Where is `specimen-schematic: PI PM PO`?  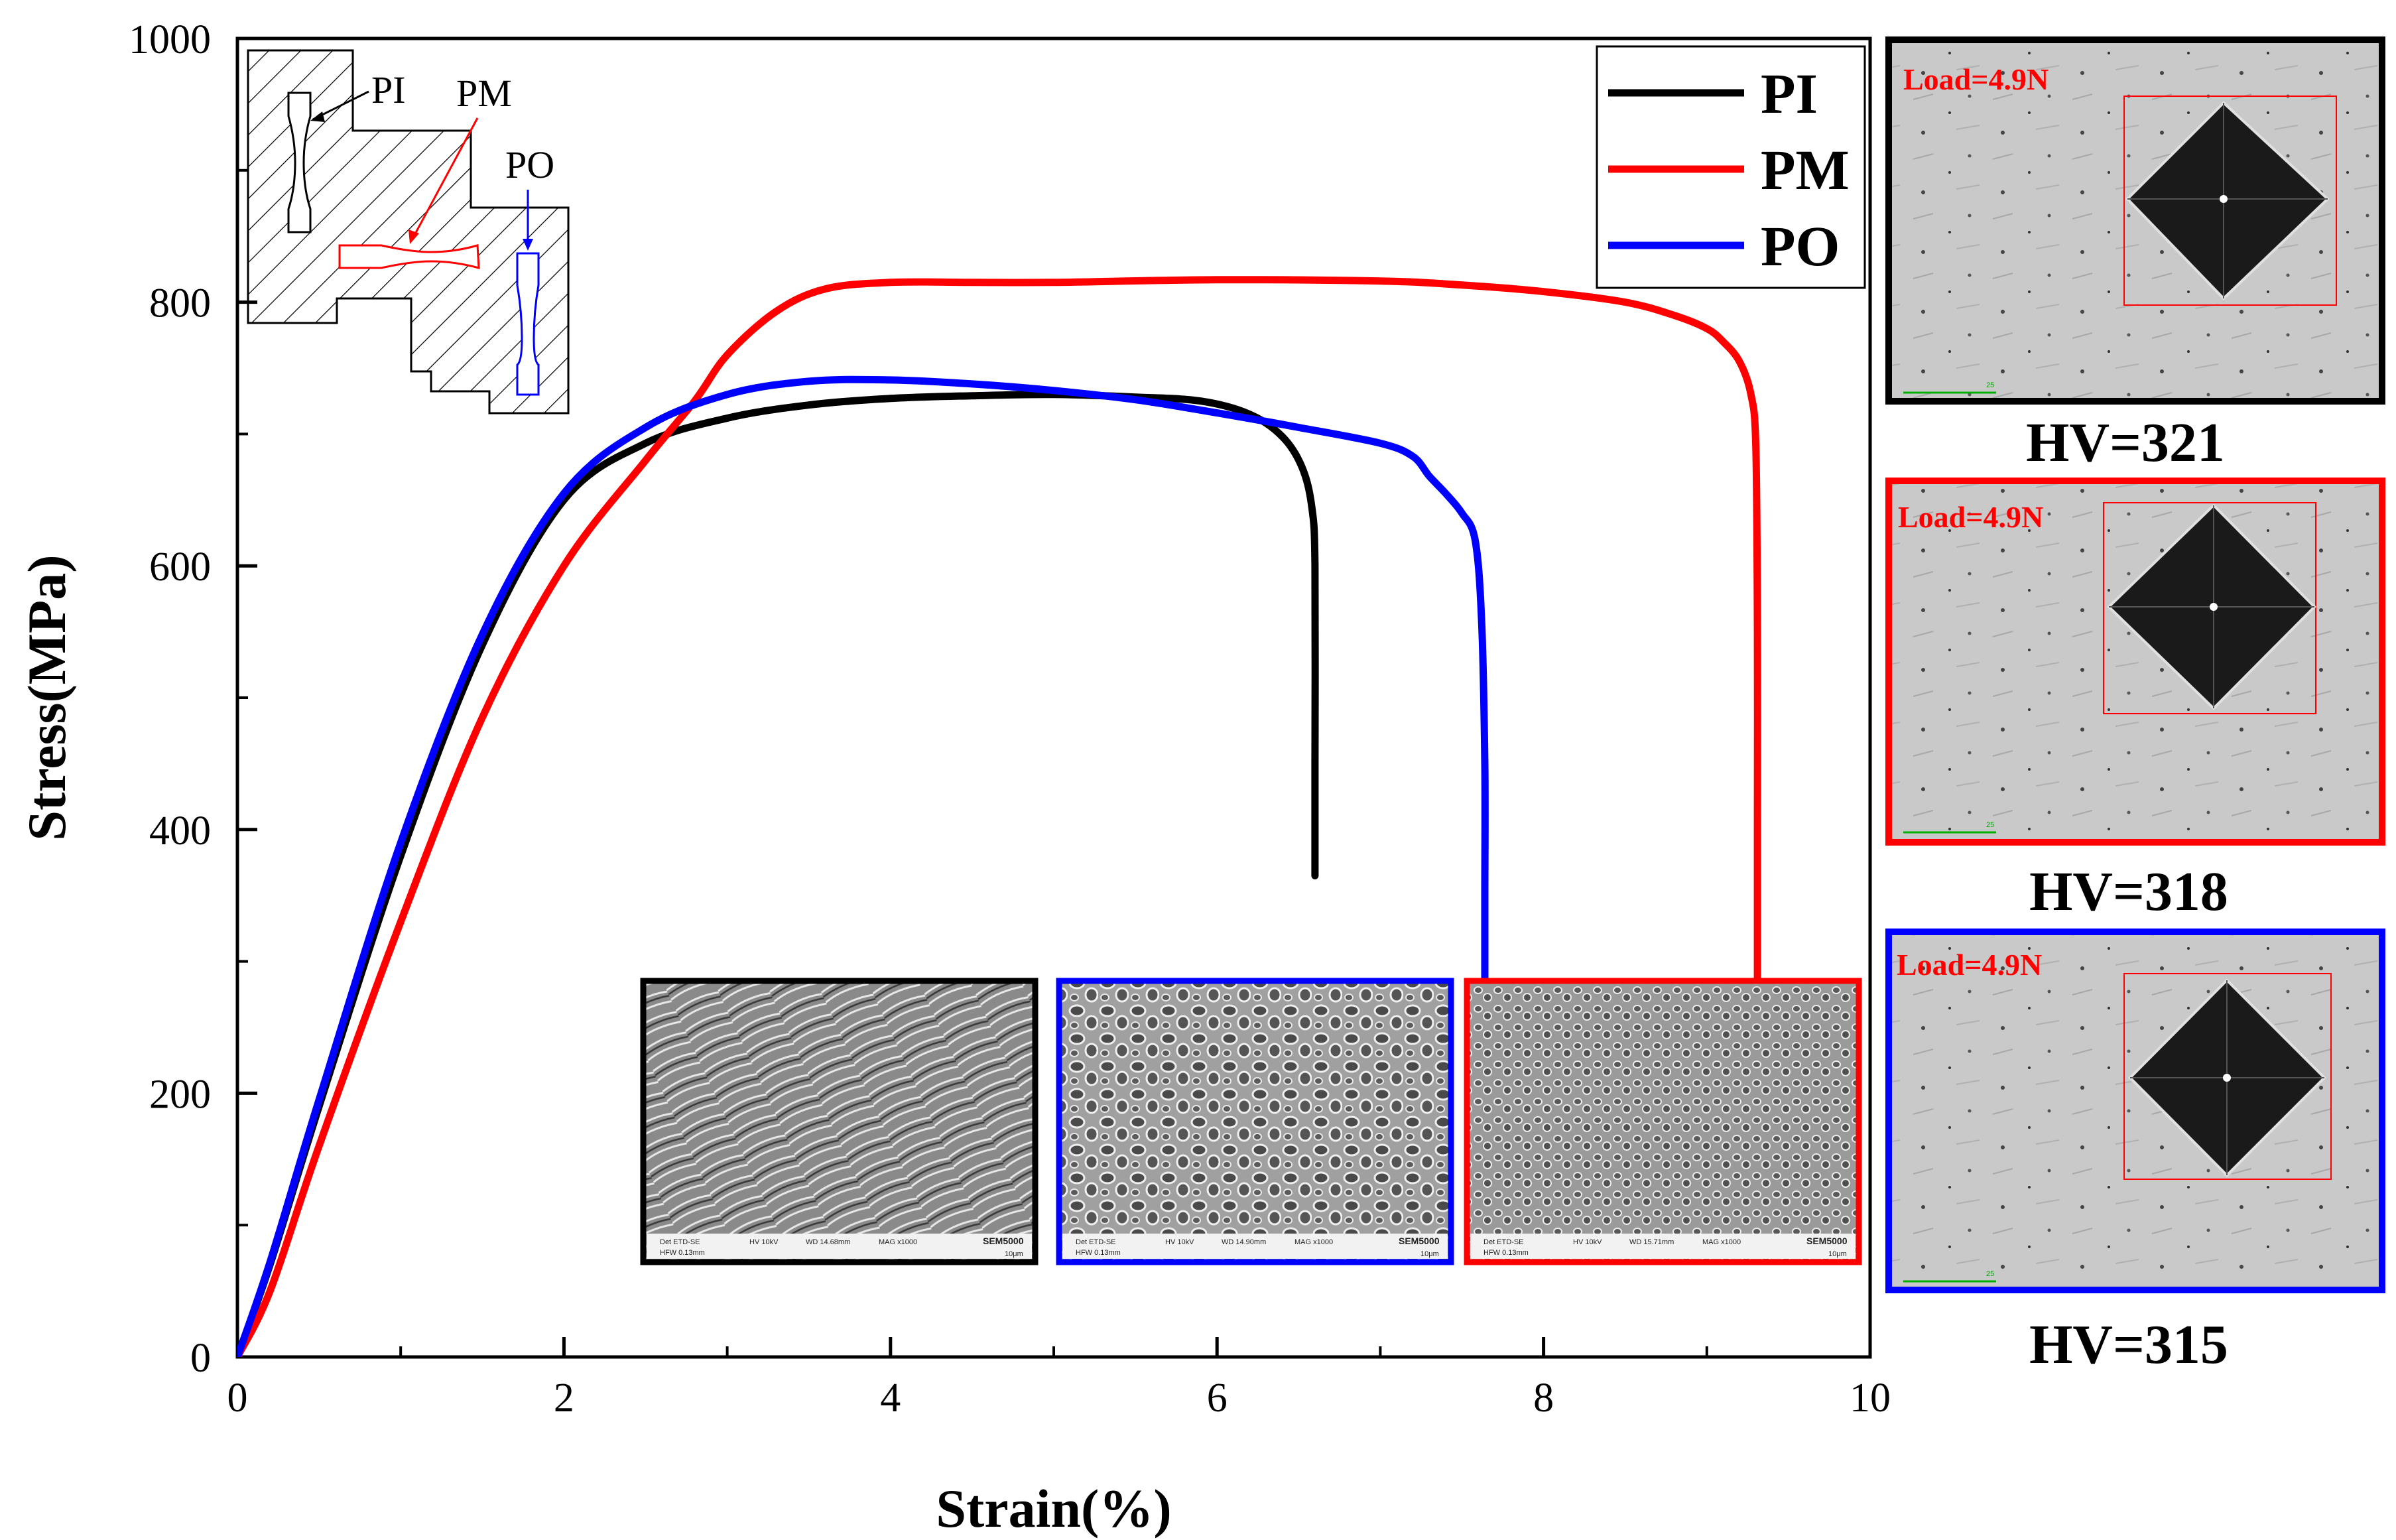 specimen-schematic: PI PM PO is located at coordinates (408, 232).